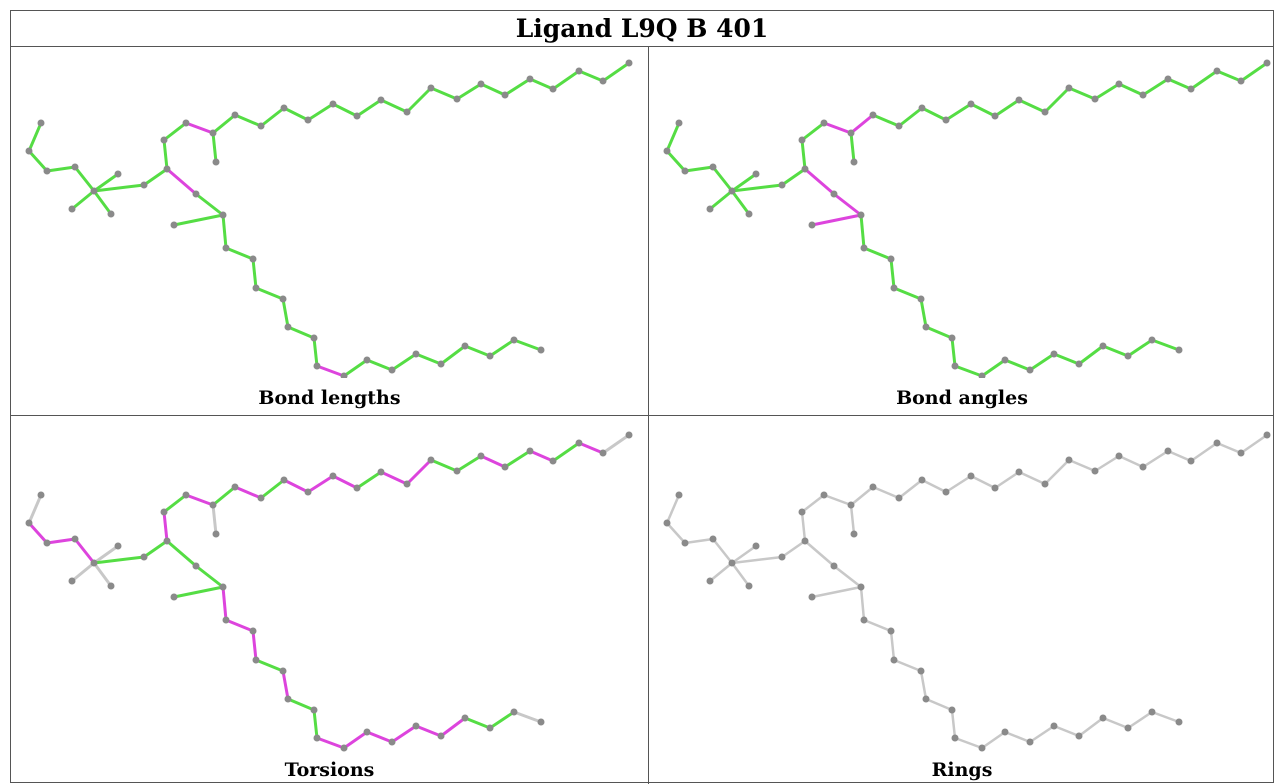  I want to click on title-row: Ligand L9Q B 401, so click(642, 29).